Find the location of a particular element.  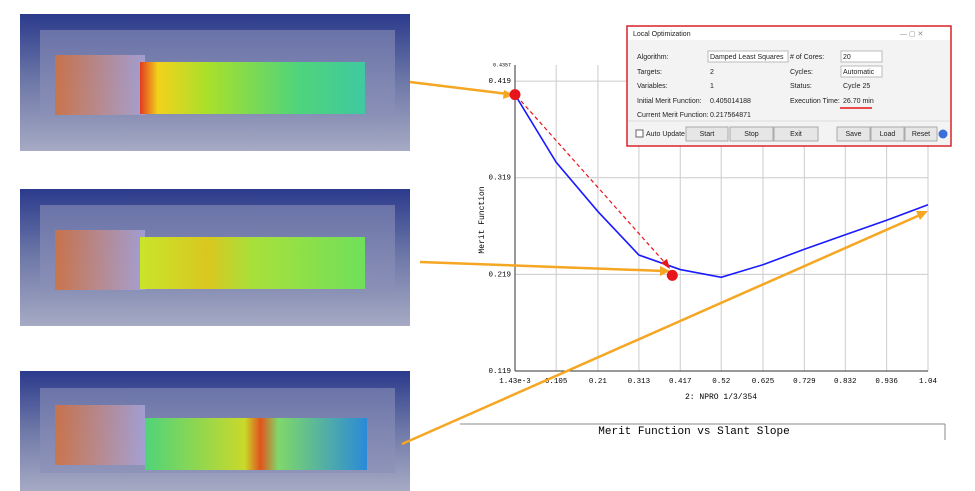

x-tick-label: 0.313 is located at coordinates (639, 382).